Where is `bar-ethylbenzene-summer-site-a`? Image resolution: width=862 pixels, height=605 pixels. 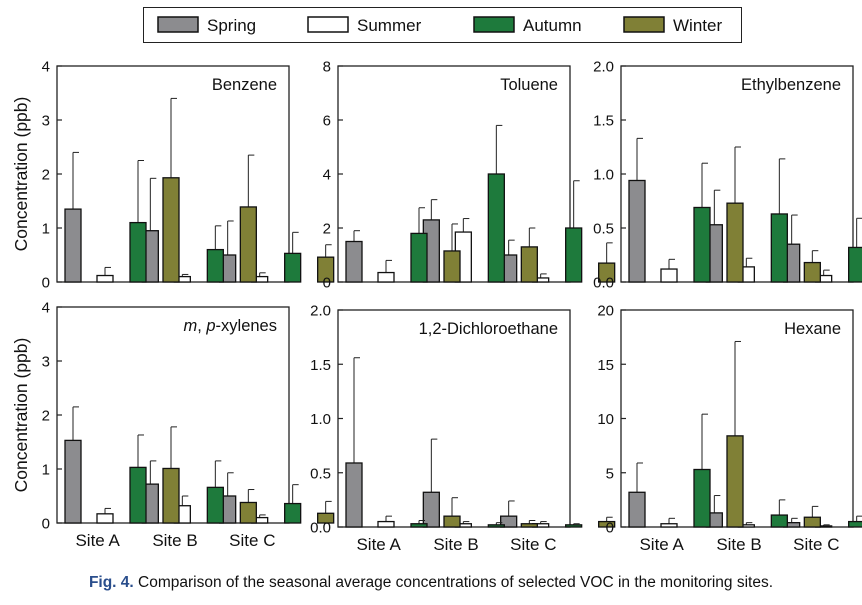 bar-ethylbenzene-summer-site-a is located at coordinates (669, 275).